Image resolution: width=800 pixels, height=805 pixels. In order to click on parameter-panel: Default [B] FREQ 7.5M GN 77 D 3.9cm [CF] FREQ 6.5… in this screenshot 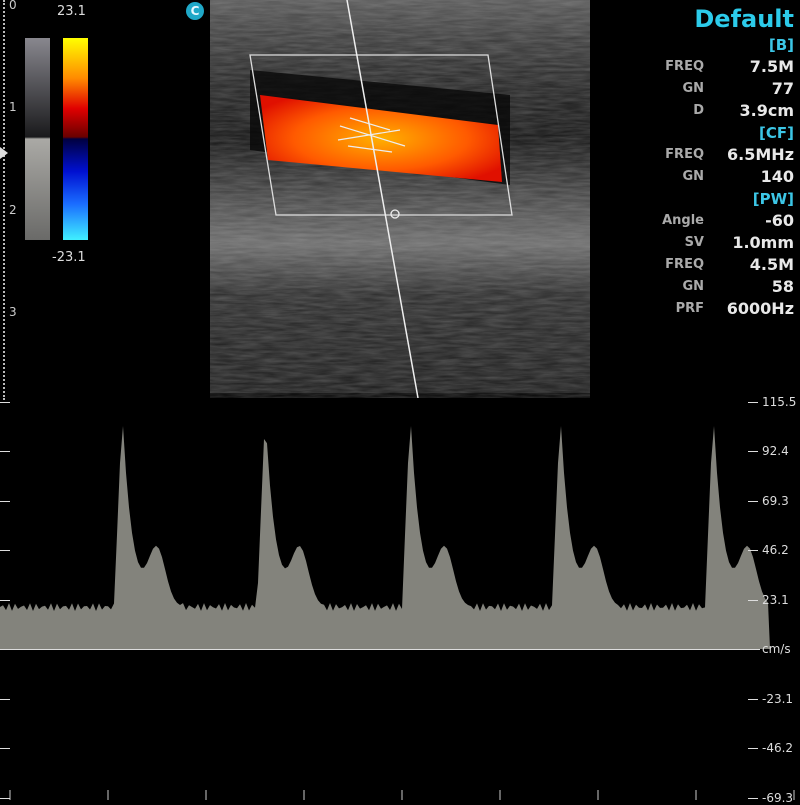, I will do `click(719, 162)`.